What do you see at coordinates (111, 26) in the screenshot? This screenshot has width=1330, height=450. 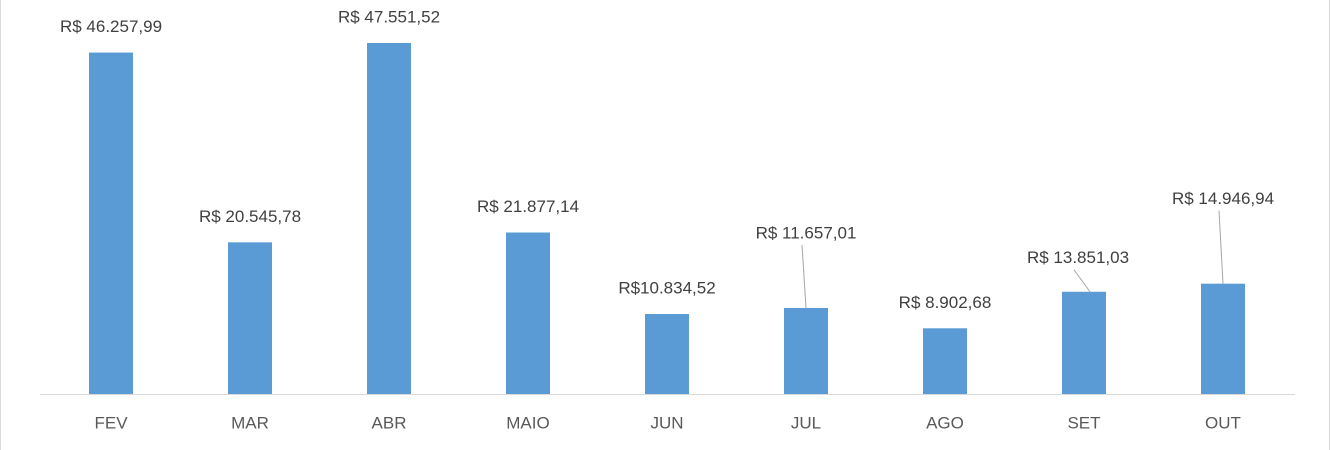 I see `data-label: R$ 46.257,99` at bounding box center [111, 26].